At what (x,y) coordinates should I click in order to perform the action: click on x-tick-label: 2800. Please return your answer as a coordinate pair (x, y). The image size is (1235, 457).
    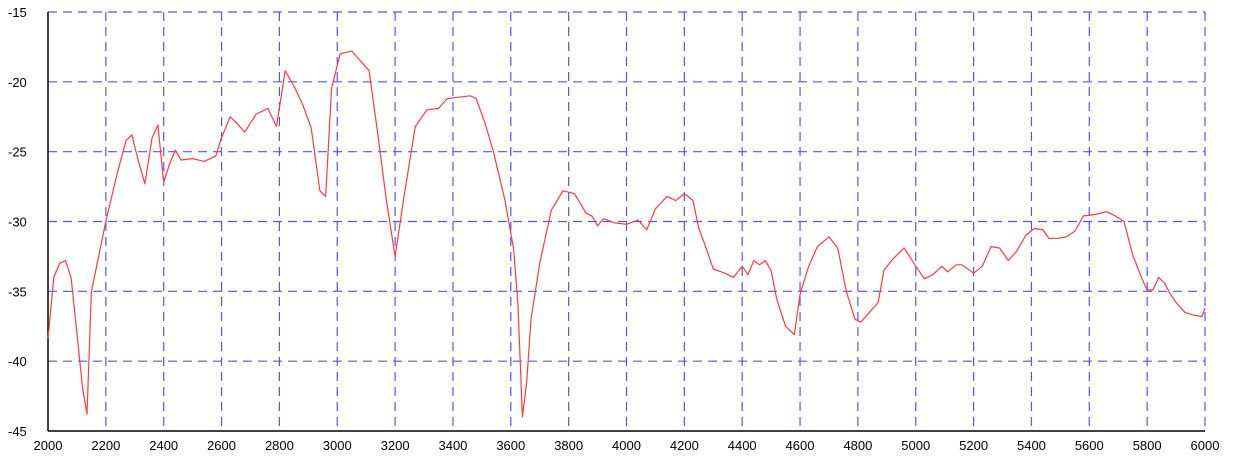
    Looking at the image, I should click on (279, 445).